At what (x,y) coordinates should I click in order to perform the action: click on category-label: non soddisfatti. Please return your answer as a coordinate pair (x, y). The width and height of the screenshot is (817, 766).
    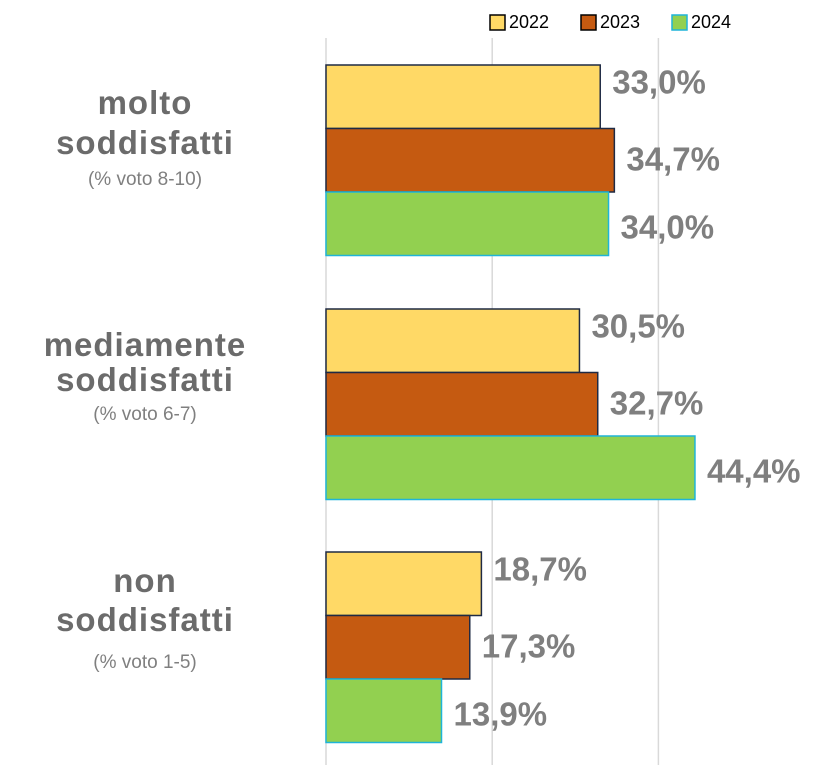
    Looking at the image, I should click on (145, 600).